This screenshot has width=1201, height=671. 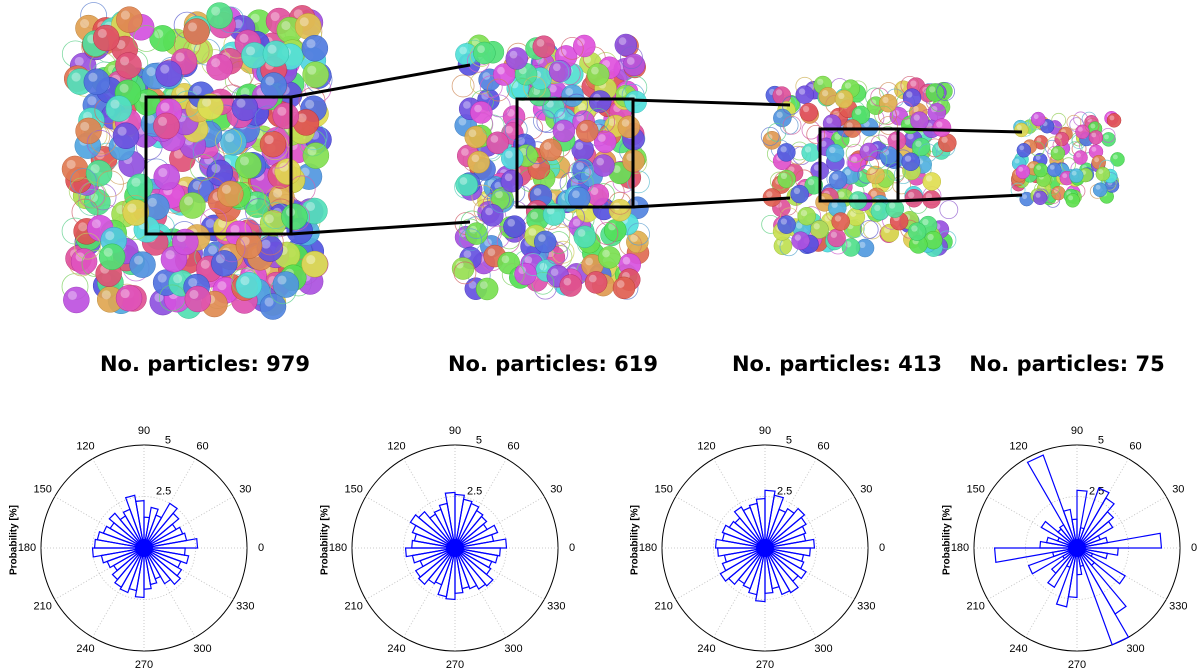 I want to click on theta-tick-label: 300, so click(x=513, y=649).